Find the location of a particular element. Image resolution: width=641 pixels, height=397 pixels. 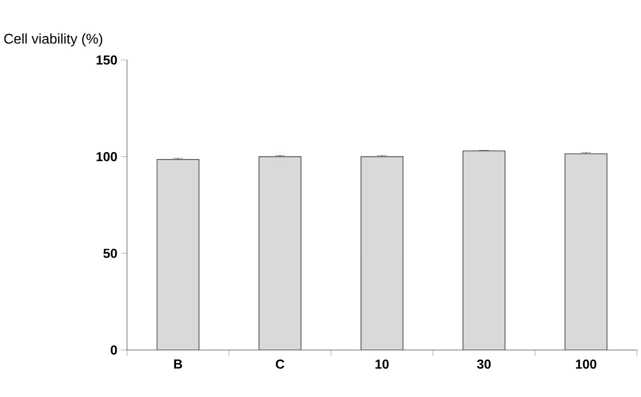

x-tick-label: 30 is located at coordinates (484, 364).